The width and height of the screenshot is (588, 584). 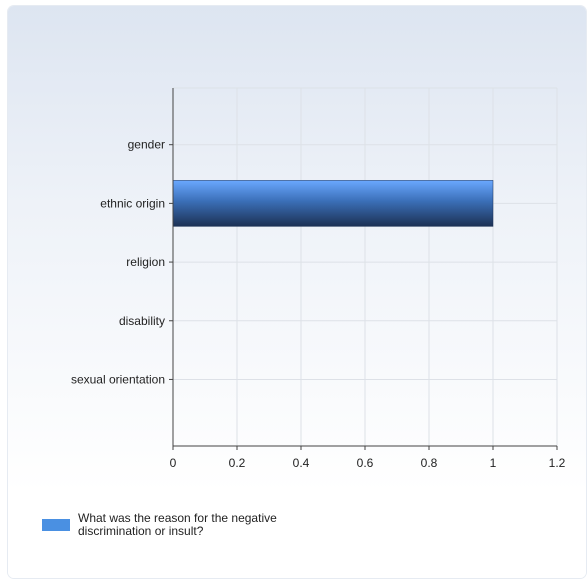 I want to click on x-tick-label: 0, so click(x=173, y=463).